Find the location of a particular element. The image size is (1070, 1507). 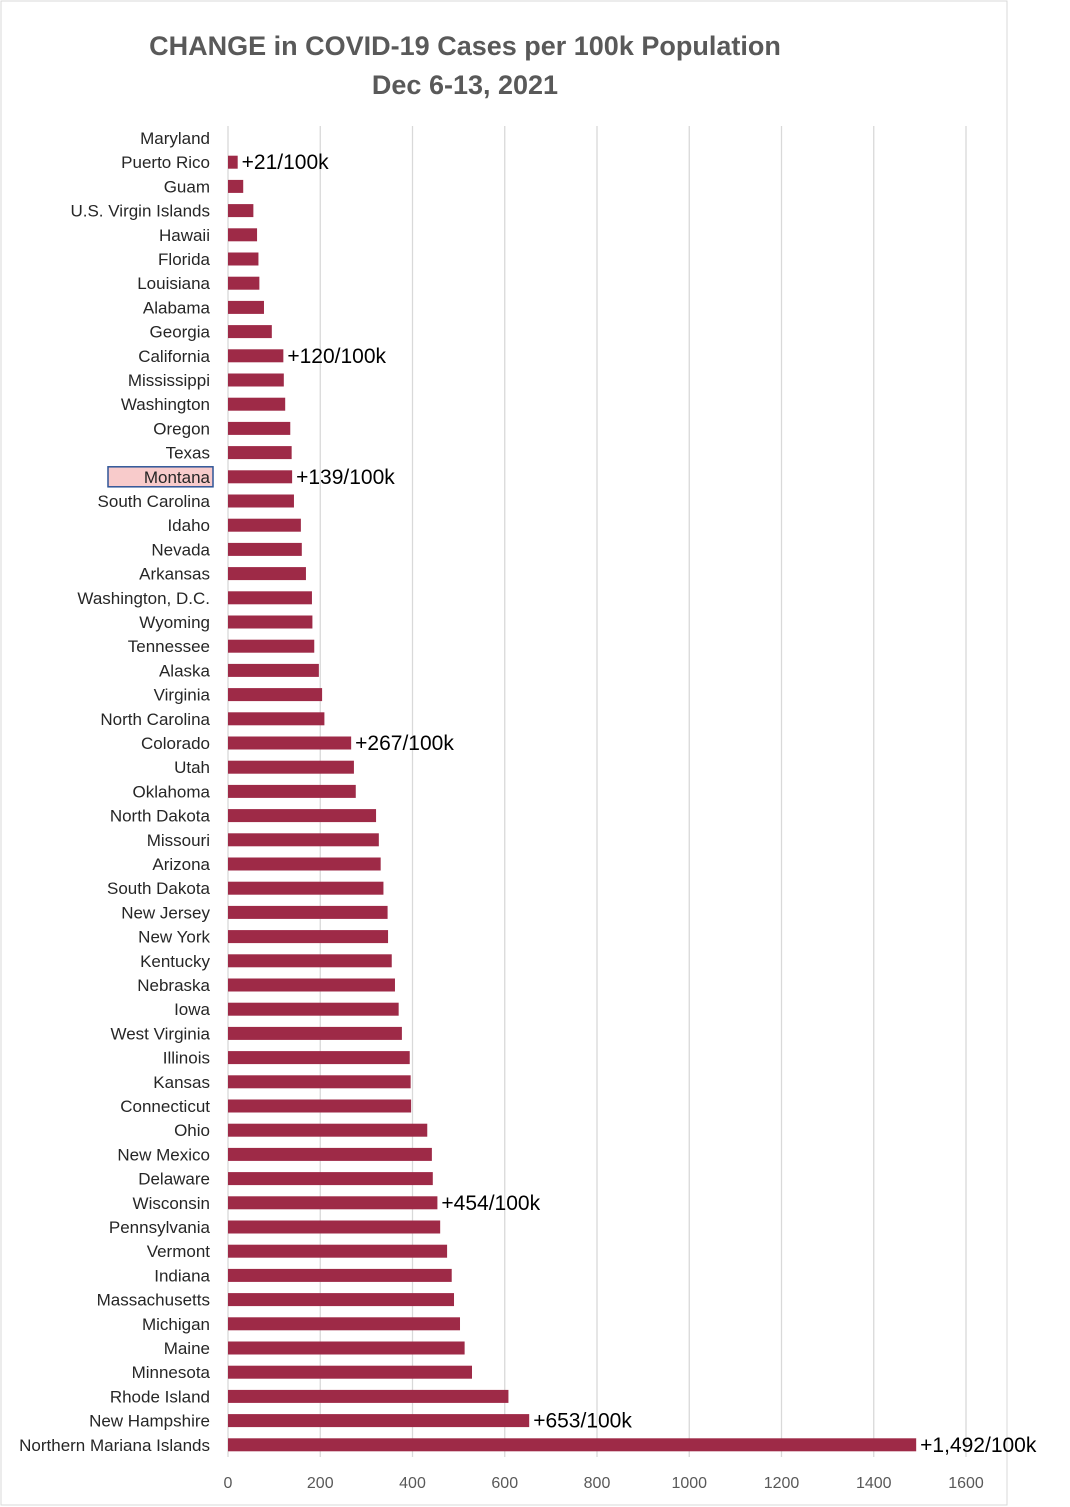

bar-hawaii is located at coordinates (243, 235).